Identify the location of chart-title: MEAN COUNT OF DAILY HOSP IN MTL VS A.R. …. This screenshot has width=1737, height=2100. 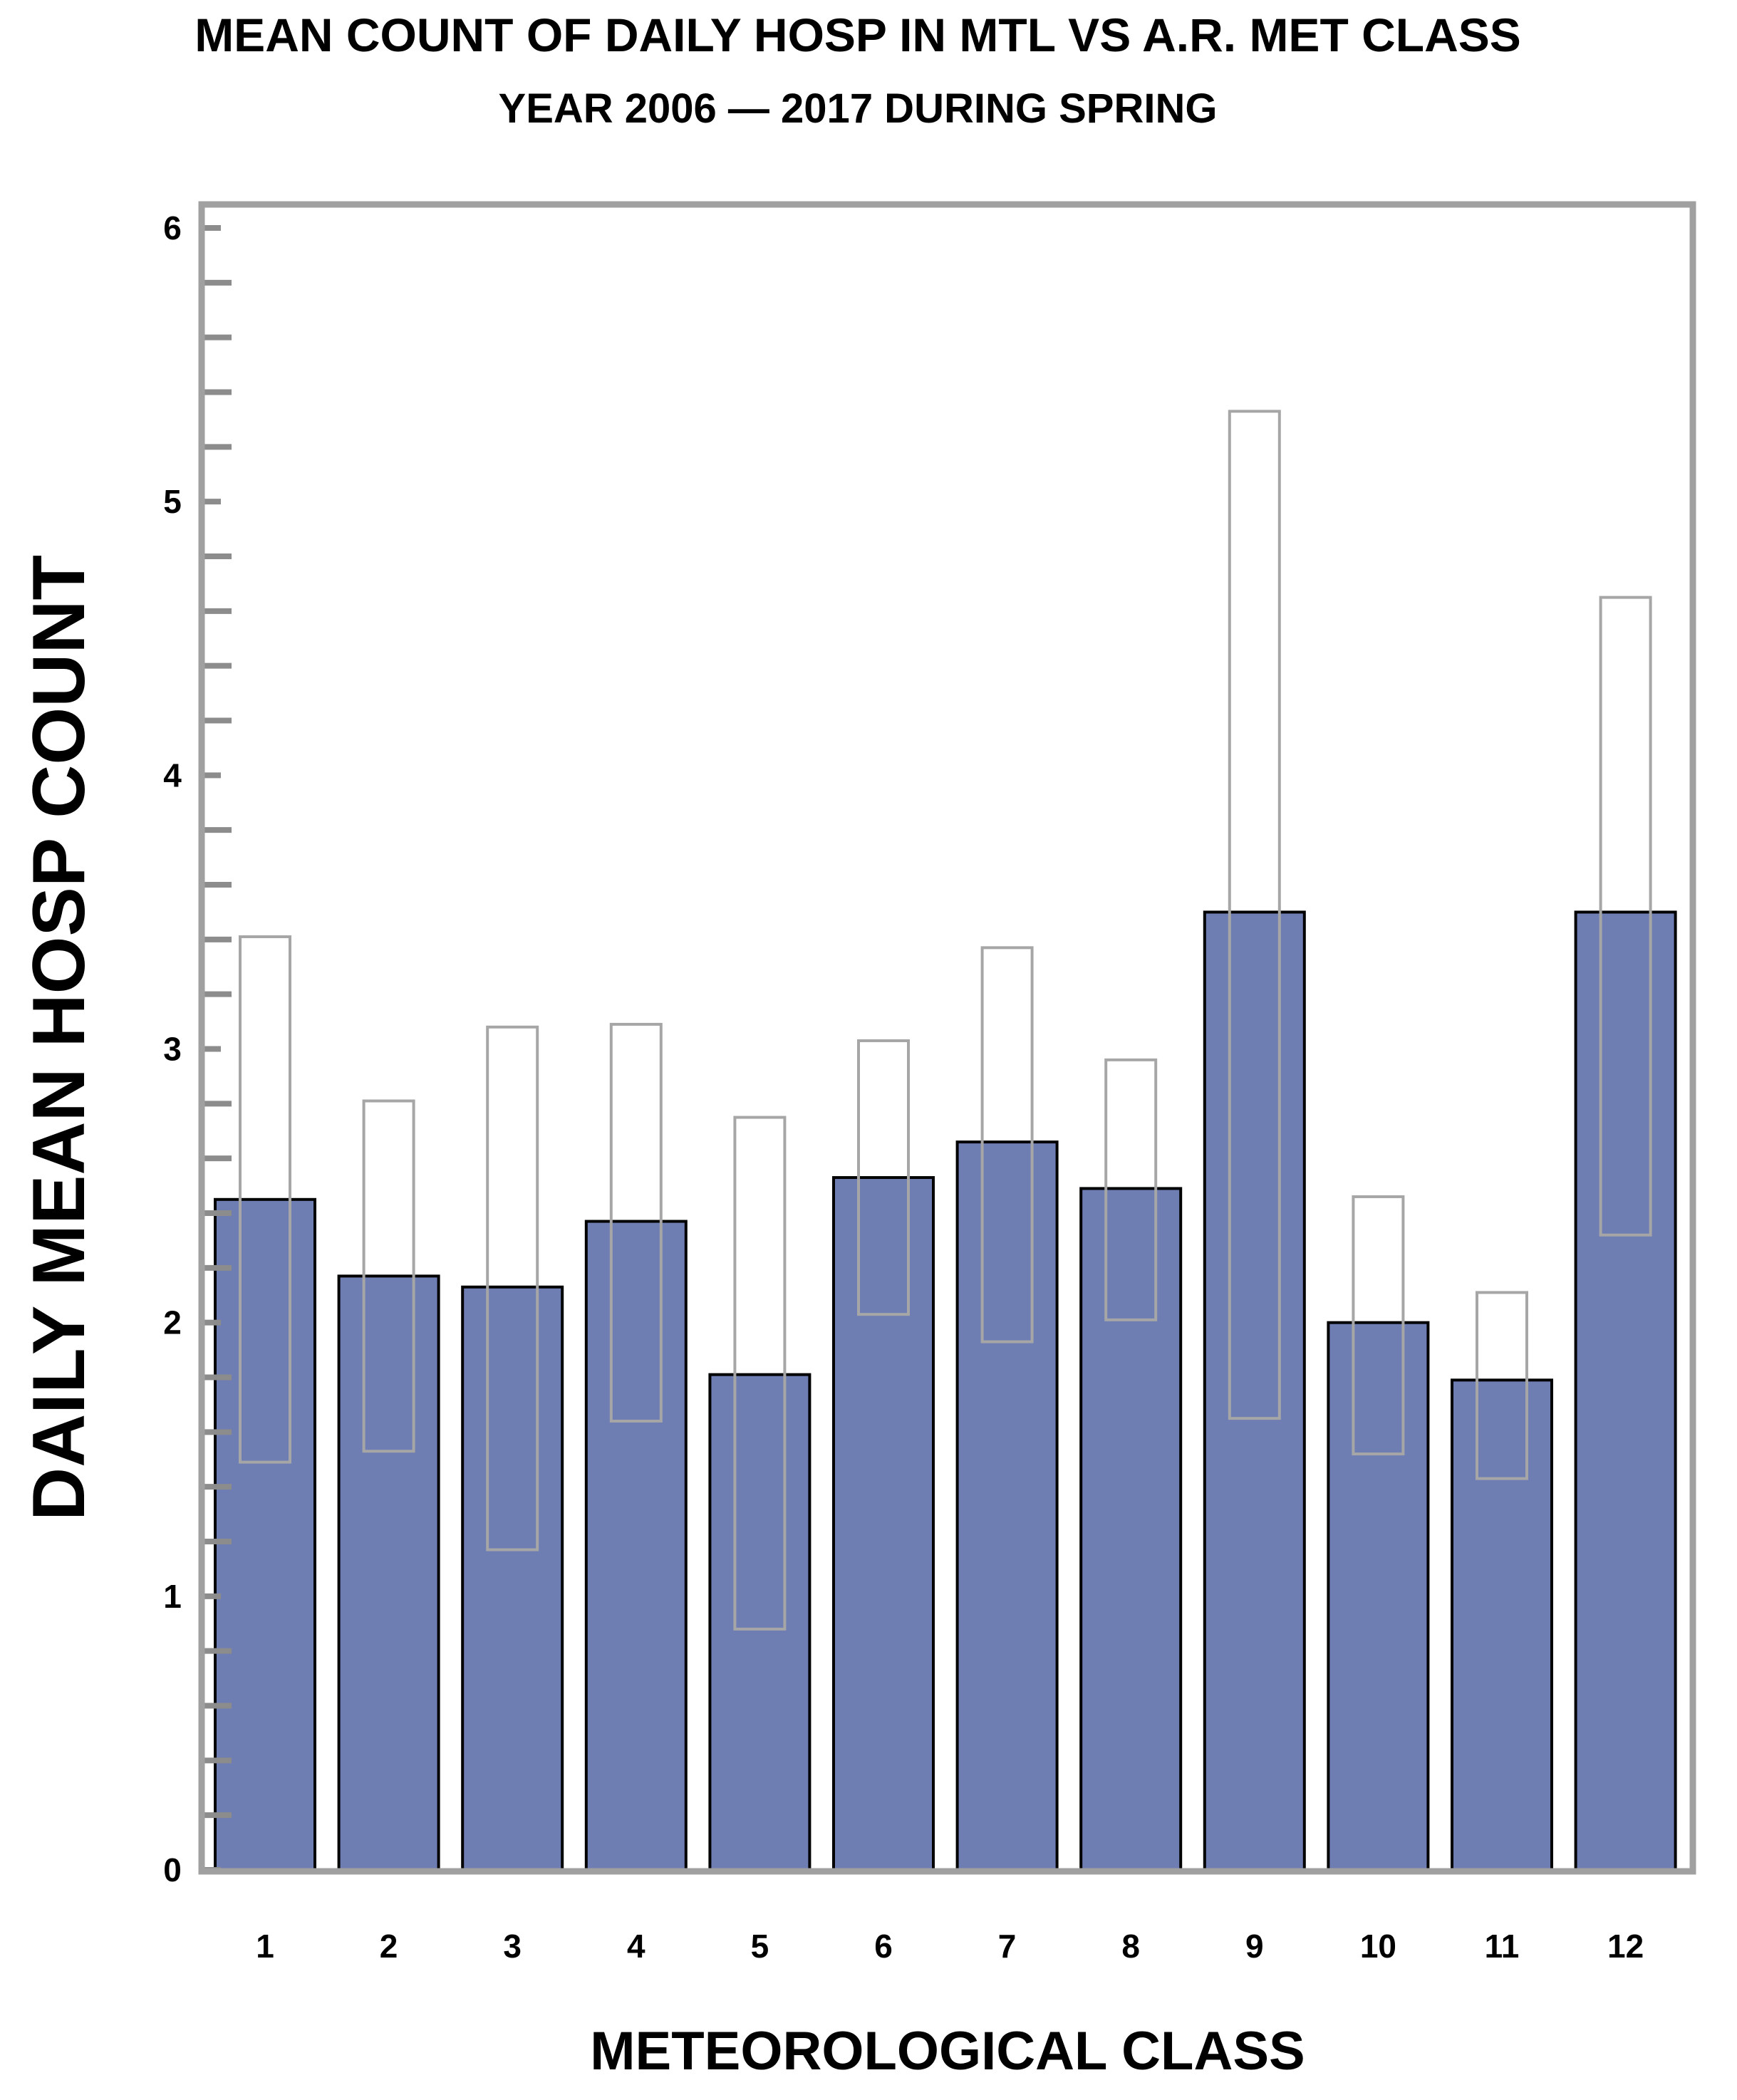
(858, 35).